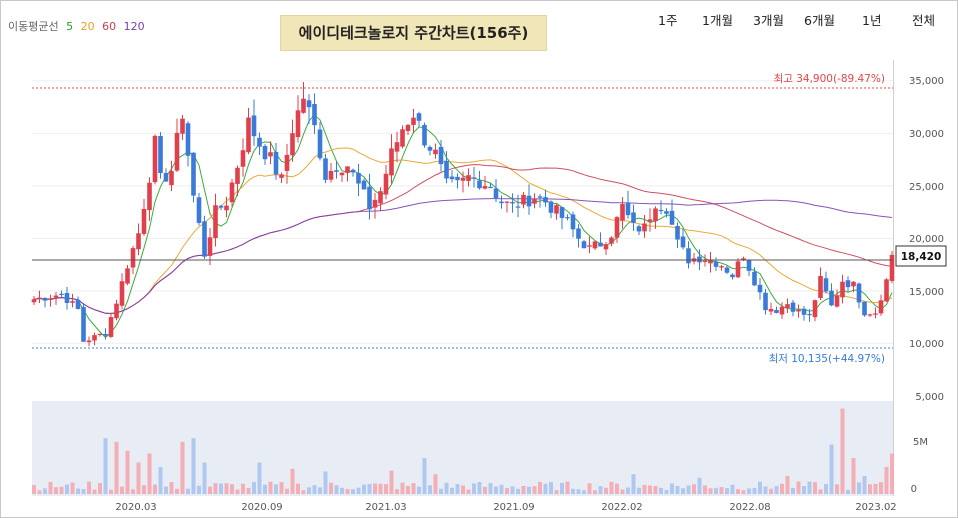 This screenshot has height=518, width=958. What do you see at coordinates (926, 134) in the screenshot?
I see `y-tick-label: 30,000` at bounding box center [926, 134].